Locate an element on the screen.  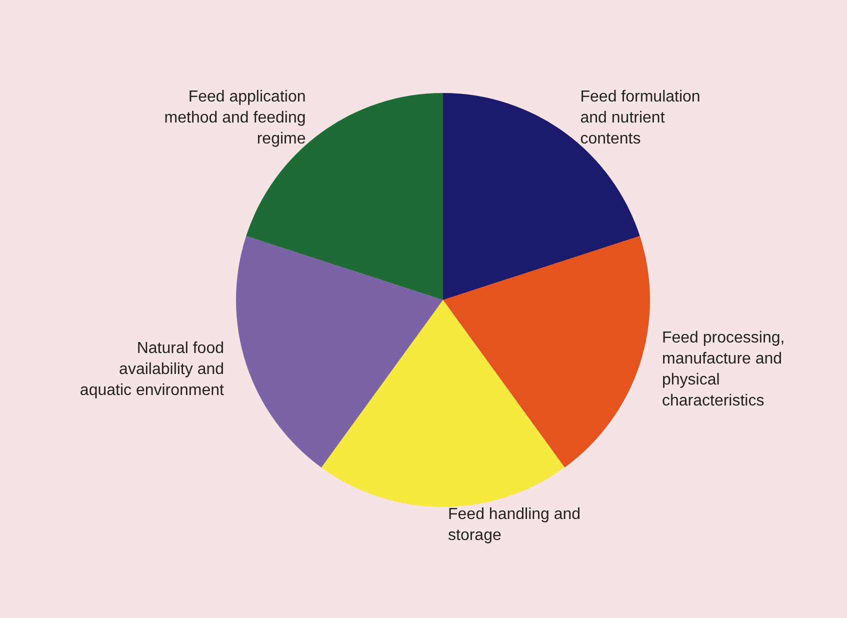
slice-label: Feed formulation and nutrient contents is located at coordinates (640, 118).